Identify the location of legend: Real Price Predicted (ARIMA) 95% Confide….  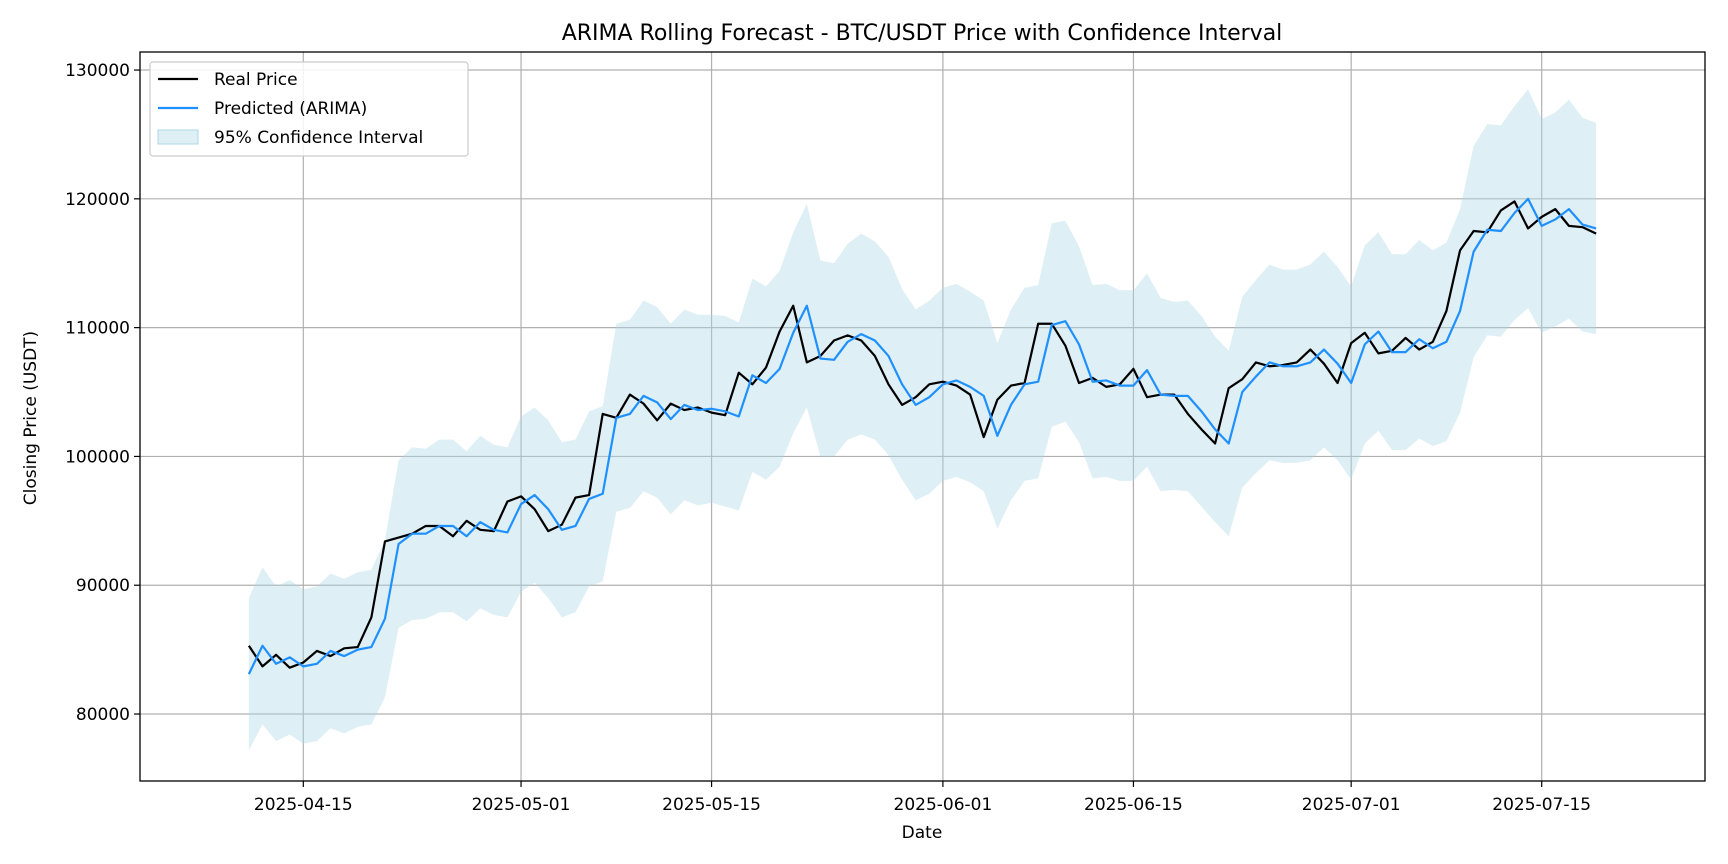
(309, 109).